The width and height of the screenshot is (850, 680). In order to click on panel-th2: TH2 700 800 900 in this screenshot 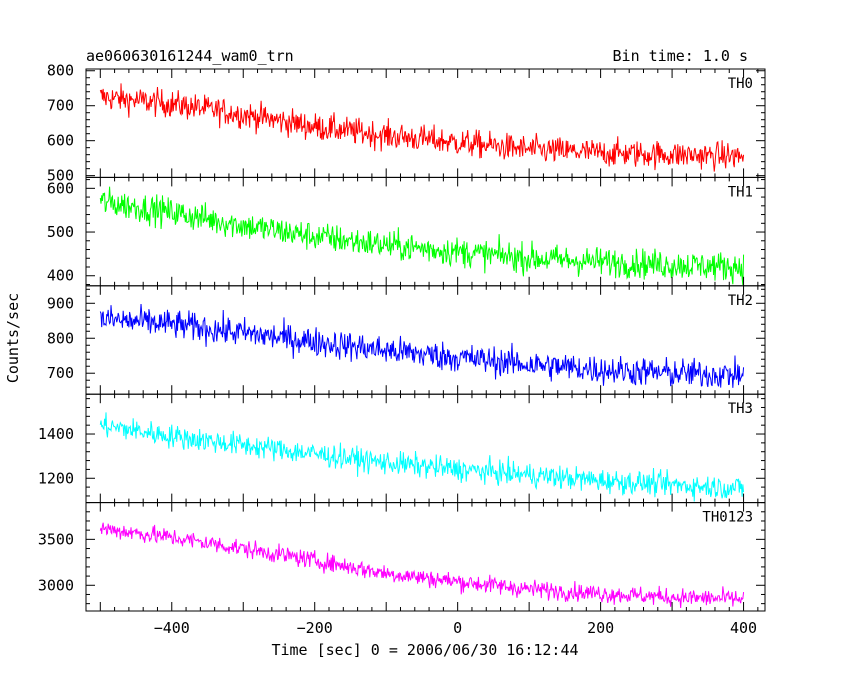, I will do `click(406, 340)`.